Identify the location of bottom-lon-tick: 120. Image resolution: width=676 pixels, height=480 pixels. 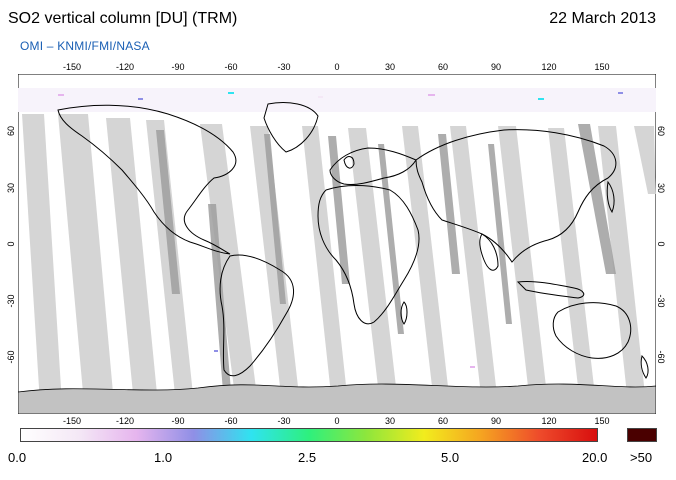
(549, 421).